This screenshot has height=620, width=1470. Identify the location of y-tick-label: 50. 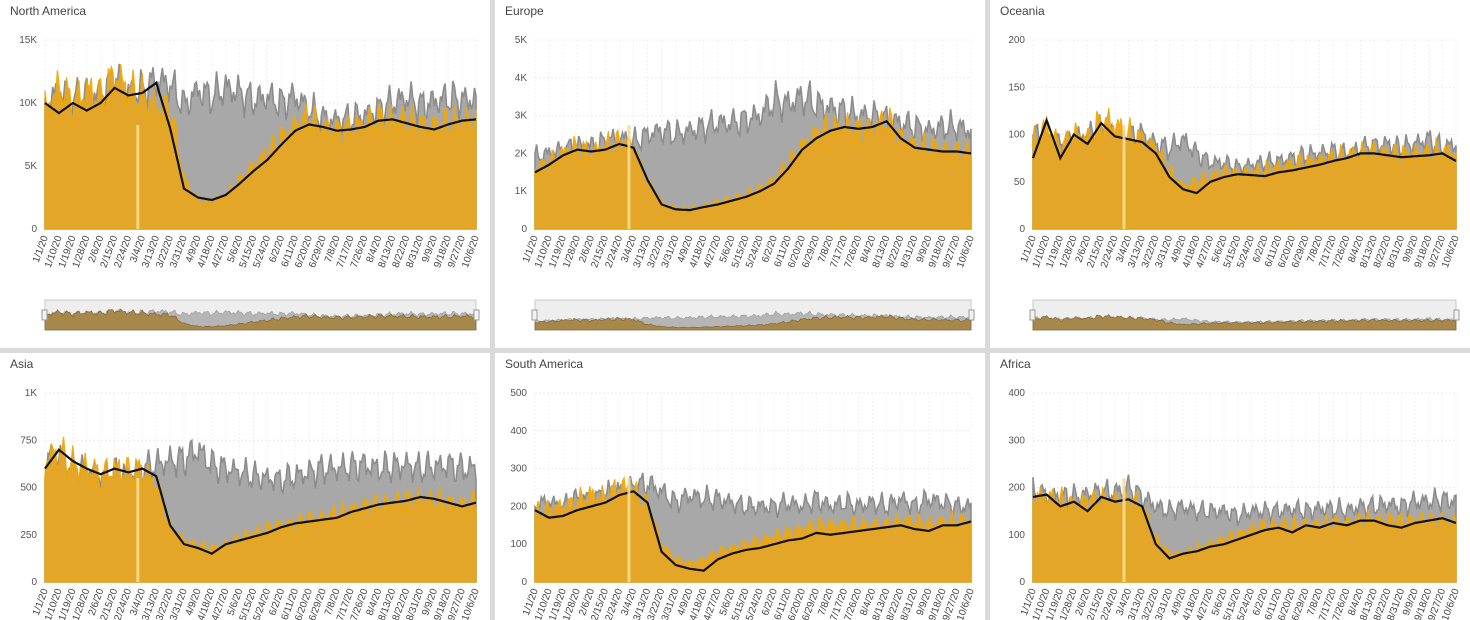
(1020, 182).